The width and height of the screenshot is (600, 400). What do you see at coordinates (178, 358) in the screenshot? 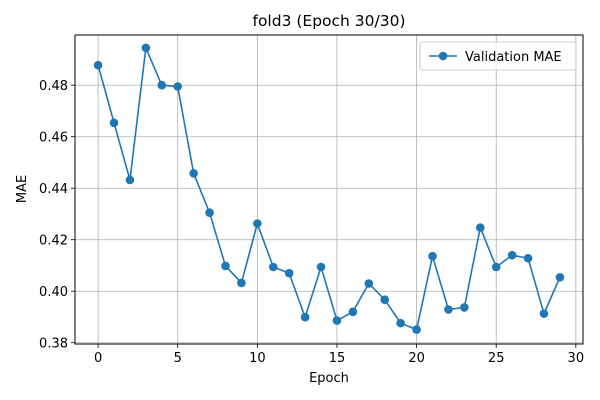
I see `x-tick-label: 5` at bounding box center [178, 358].